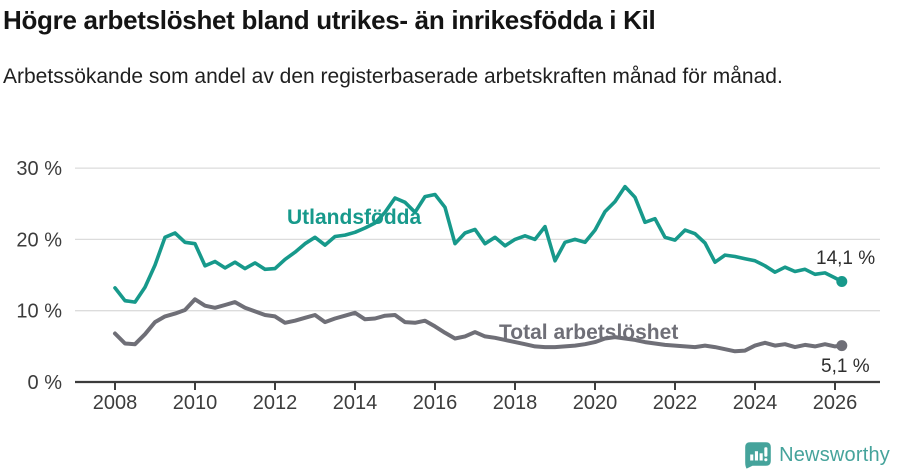  Describe the element at coordinates (766, 452) in the screenshot. I see `logo-exclamation-stem` at that location.